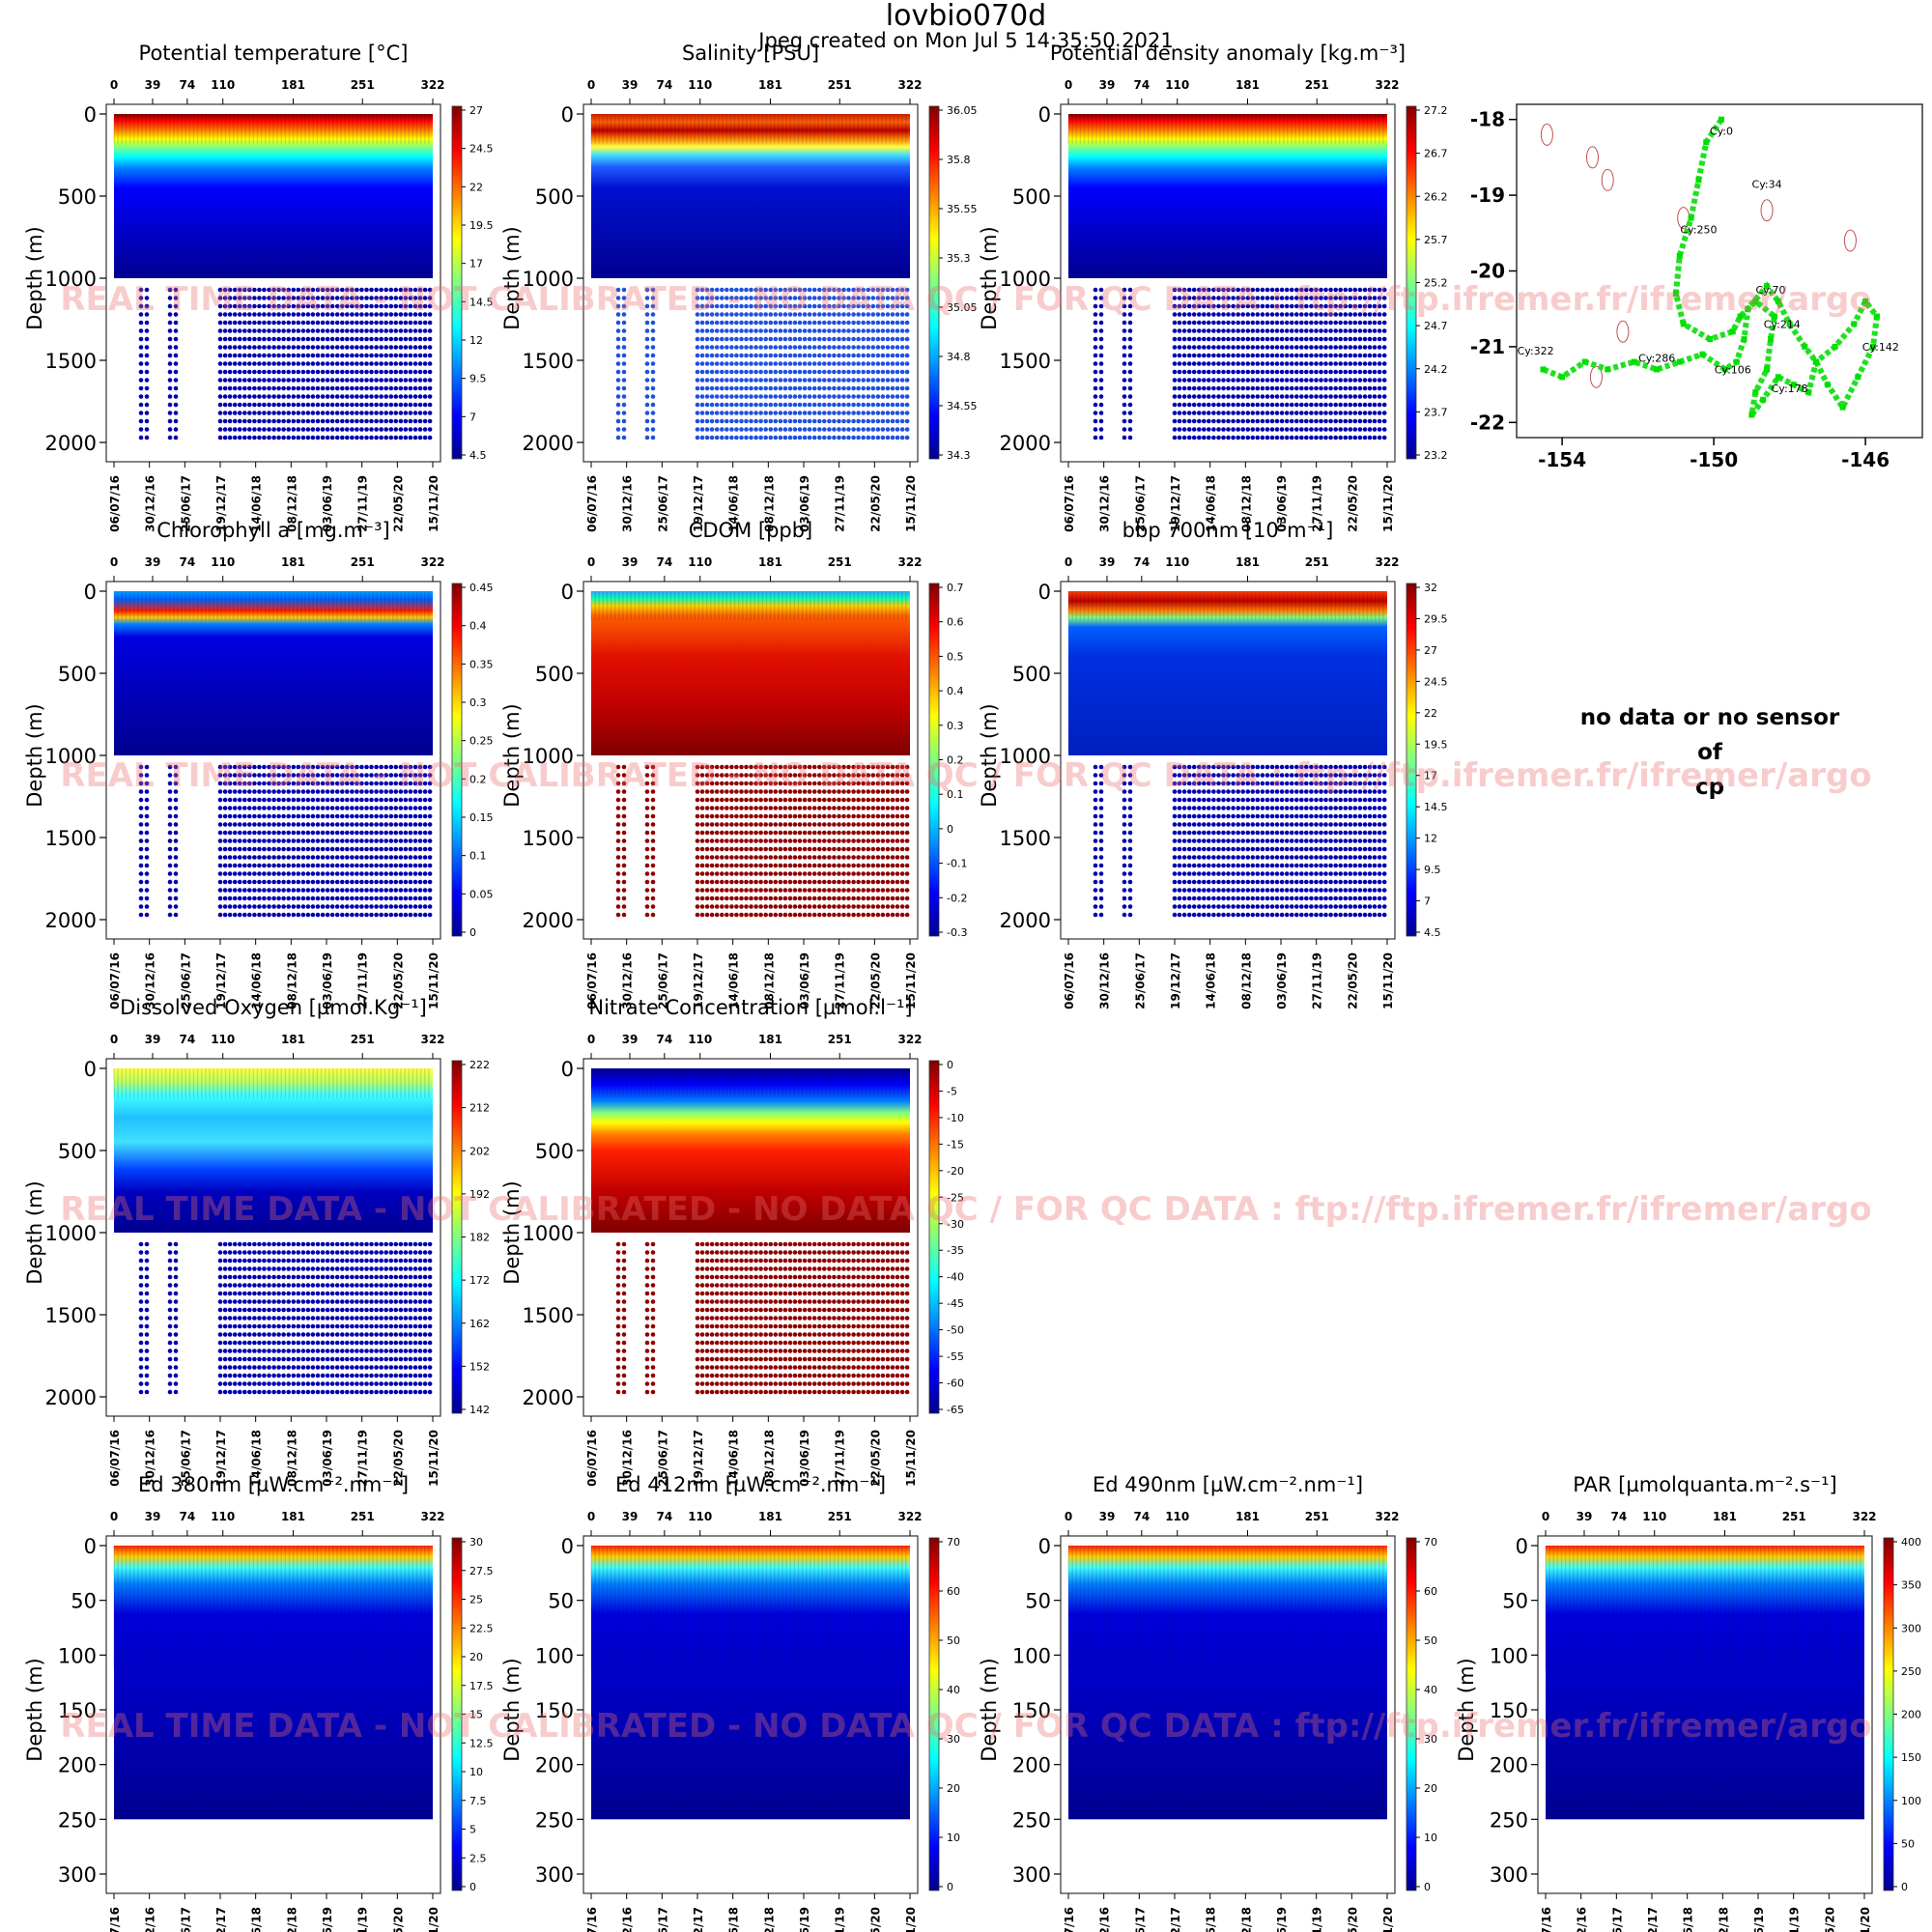 This screenshot has width=1932, height=1932. What do you see at coordinates (1025, 361) in the screenshot?
I see `depth-tick-label: 1500` at bounding box center [1025, 361].